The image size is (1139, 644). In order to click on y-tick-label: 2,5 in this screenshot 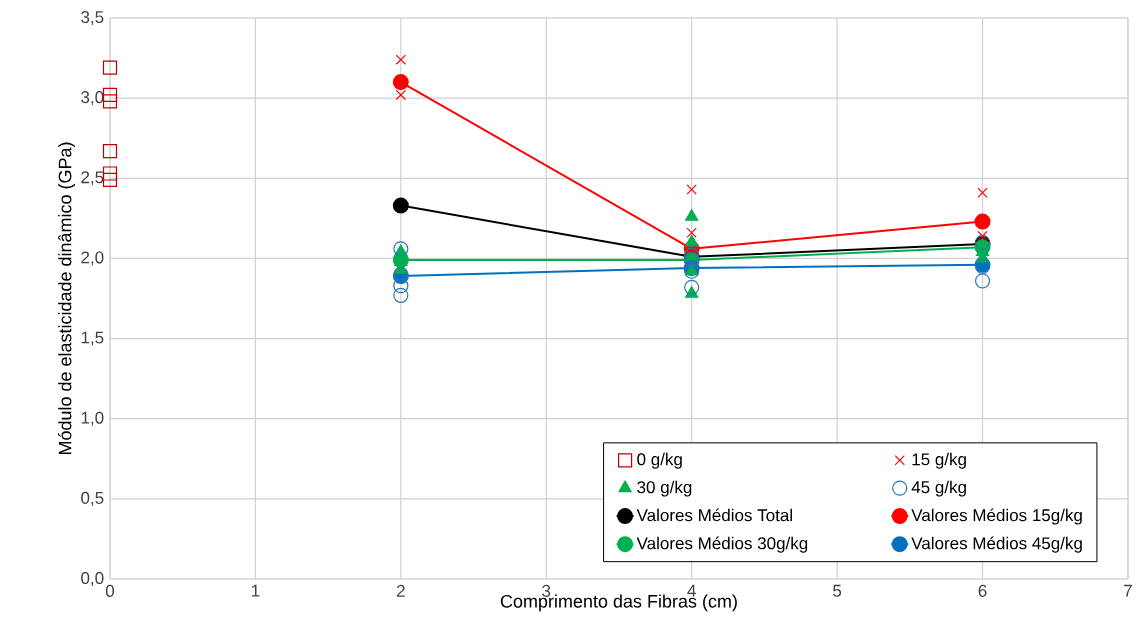, I will do `click(92, 178)`.